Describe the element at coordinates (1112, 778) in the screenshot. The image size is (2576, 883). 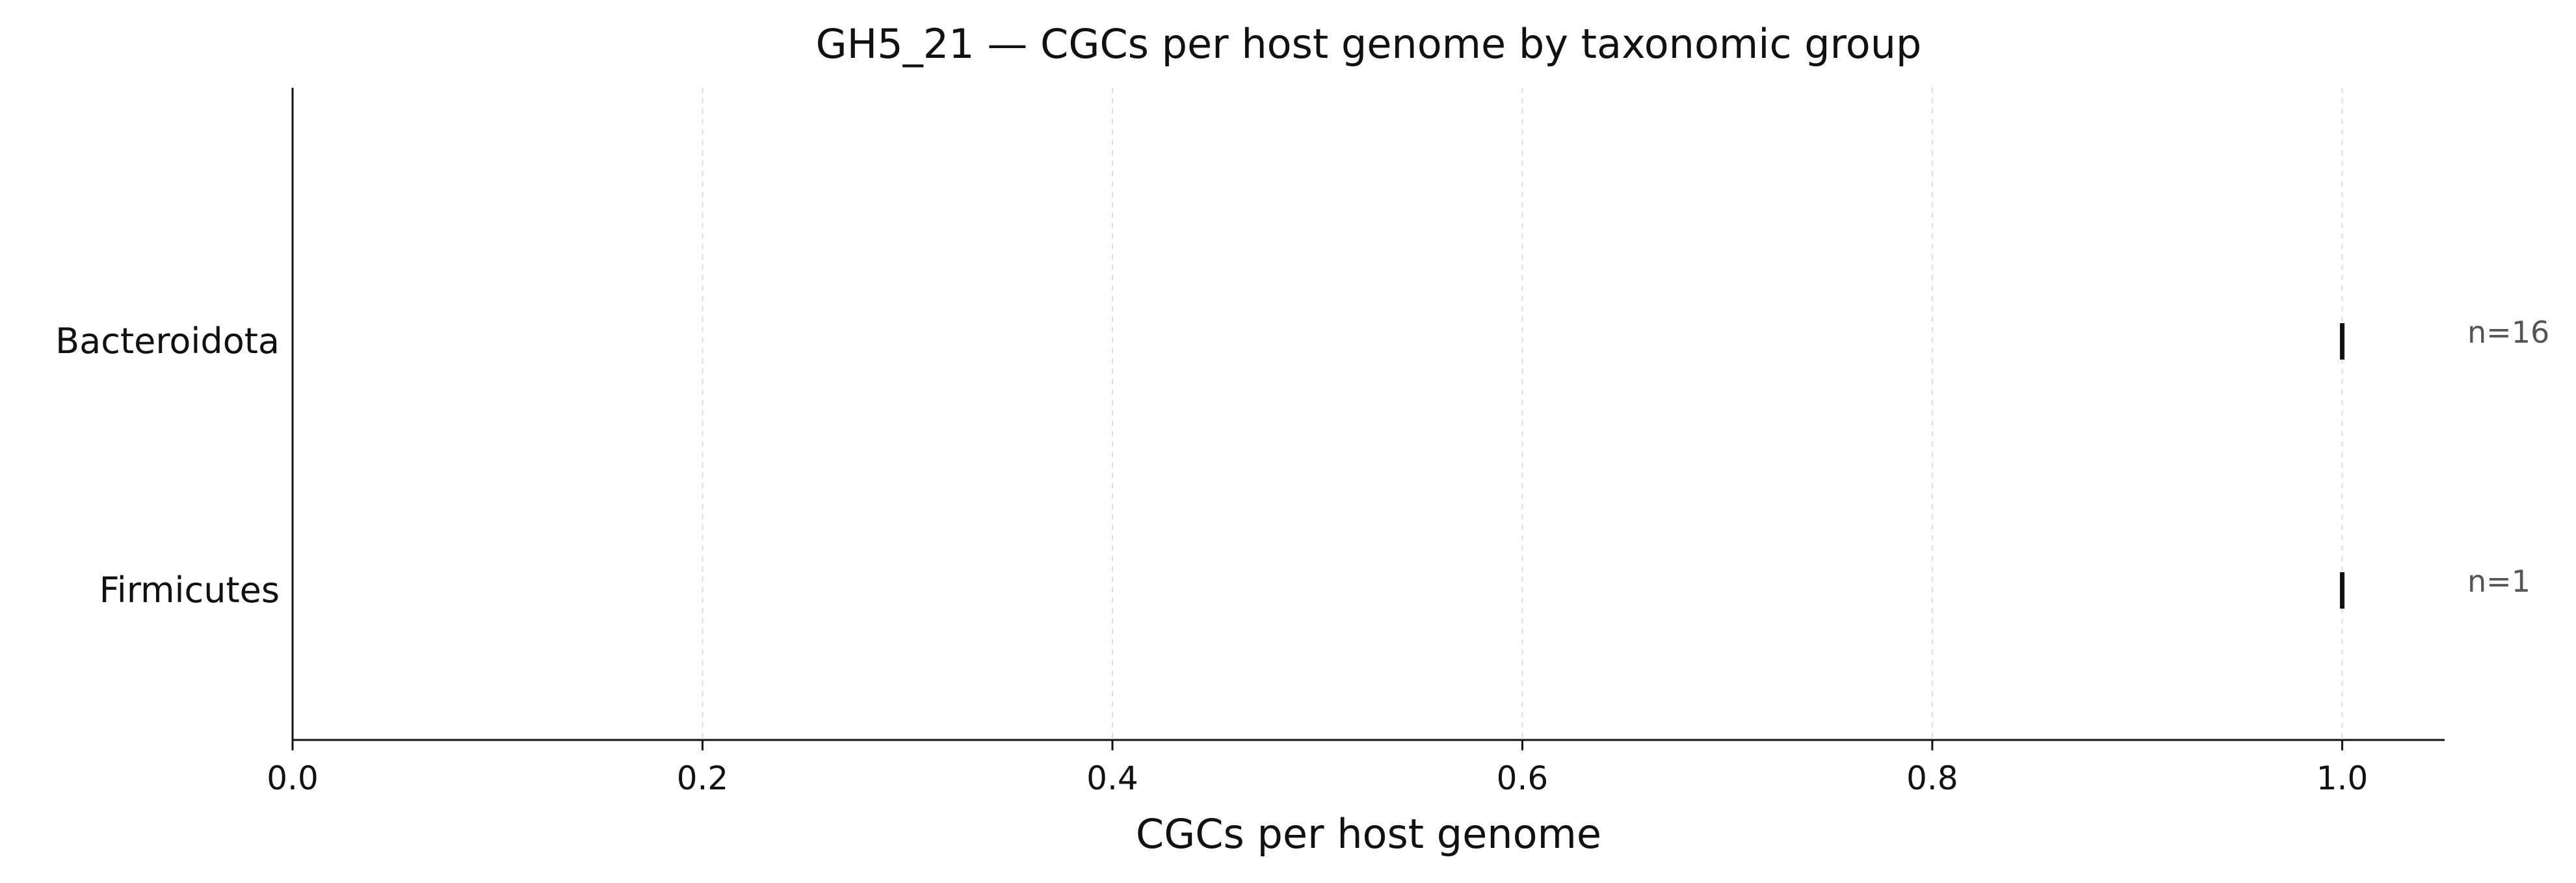
I see `x-tick-label: 0.4` at that location.